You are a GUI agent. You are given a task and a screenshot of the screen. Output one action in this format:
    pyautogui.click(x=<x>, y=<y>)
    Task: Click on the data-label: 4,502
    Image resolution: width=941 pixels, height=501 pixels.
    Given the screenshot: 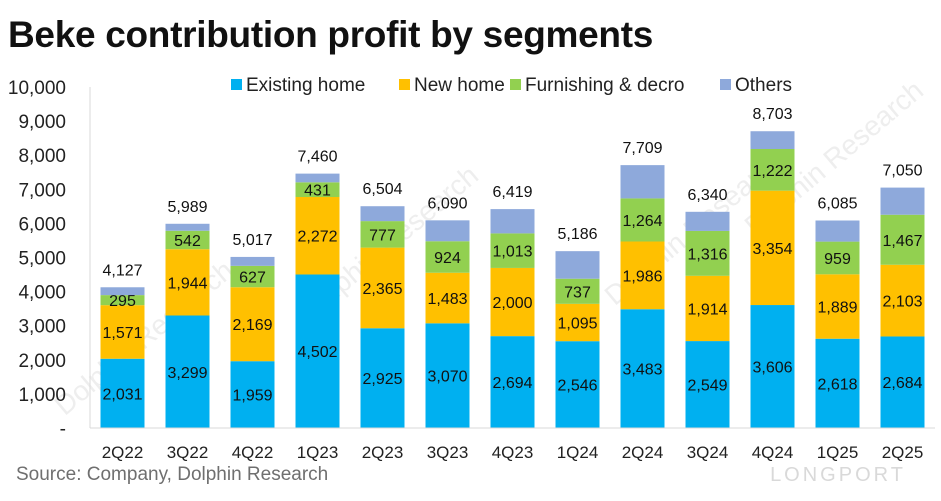 What is the action you would take?
    pyautogui.click(x=317, y=352)
    